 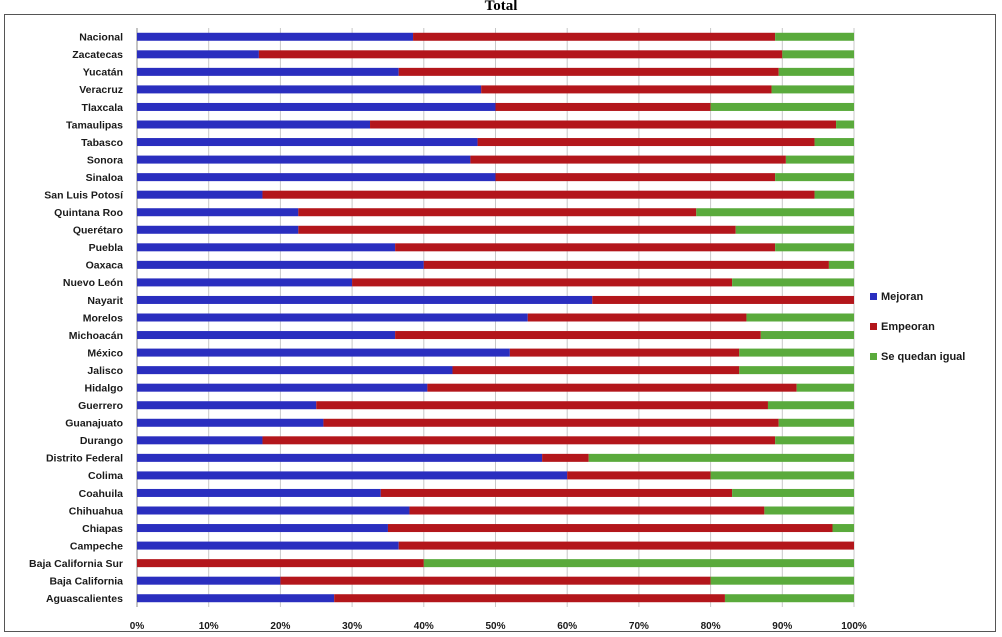 What do you see at coordinates (567, 626) in the screenshot?
I see `x-tick-label: 60%` at bounding box center [567, 626].